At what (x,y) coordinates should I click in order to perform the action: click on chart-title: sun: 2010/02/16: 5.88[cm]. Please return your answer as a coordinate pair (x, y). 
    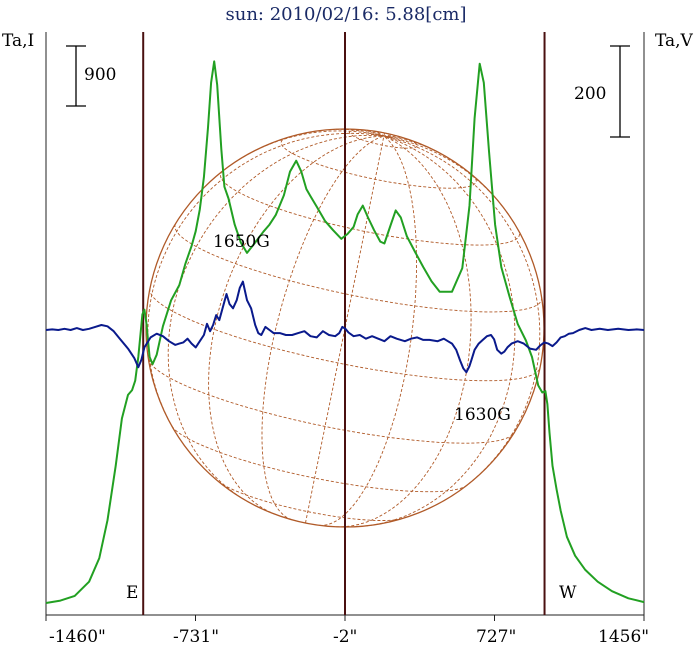
    Looking at the image, I should click on (345, 14).